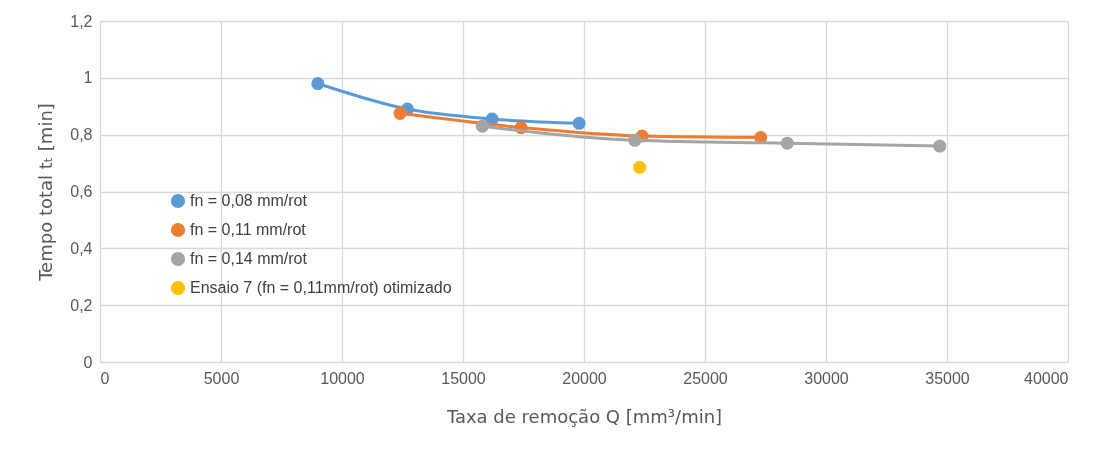  I want to click on y-tick-label: 1, so click(88, 78).